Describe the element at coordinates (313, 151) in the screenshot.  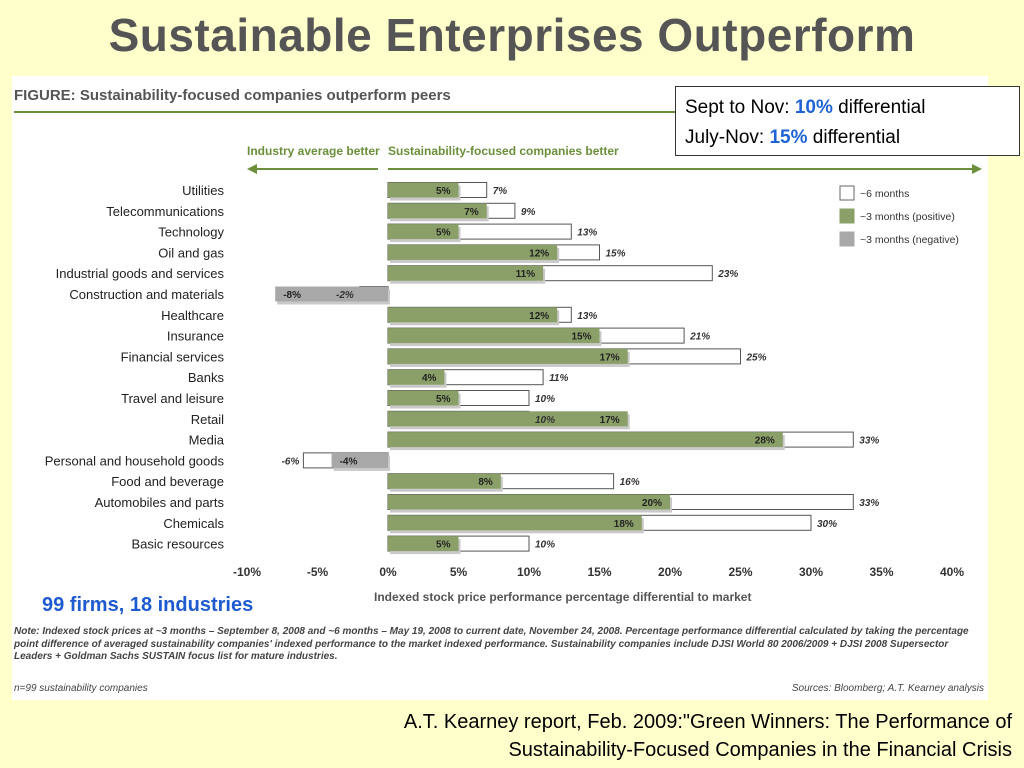
I see `left-header: Industry average better` at that location.